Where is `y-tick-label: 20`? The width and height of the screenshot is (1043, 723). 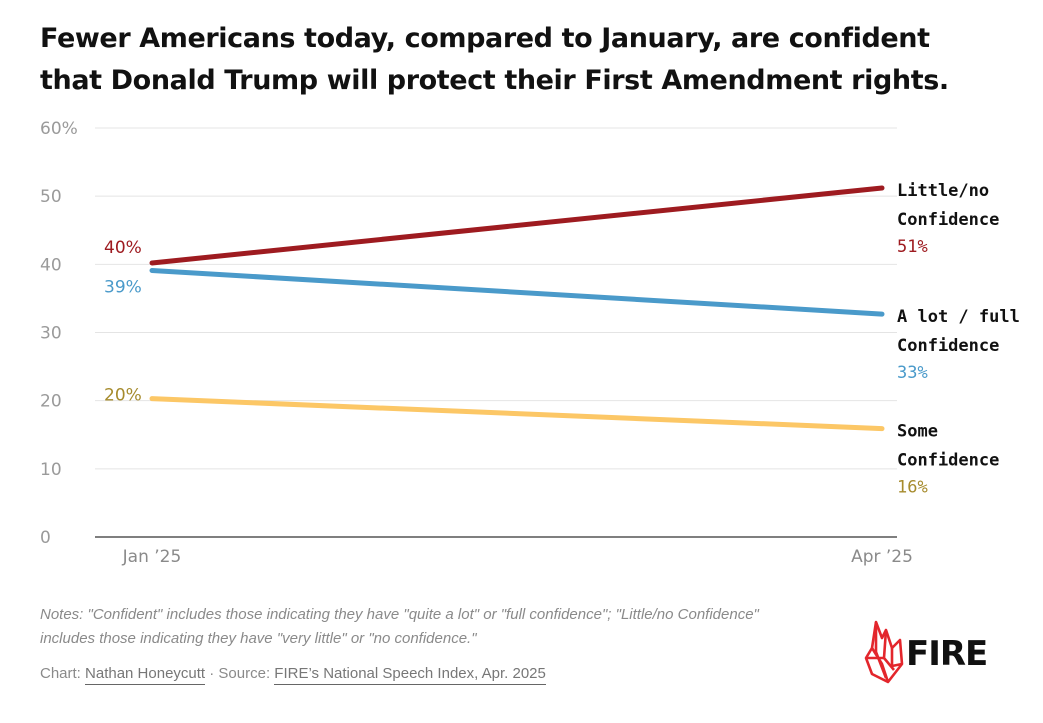 y-tick-label: 20 is located at coordinates (51, 402).